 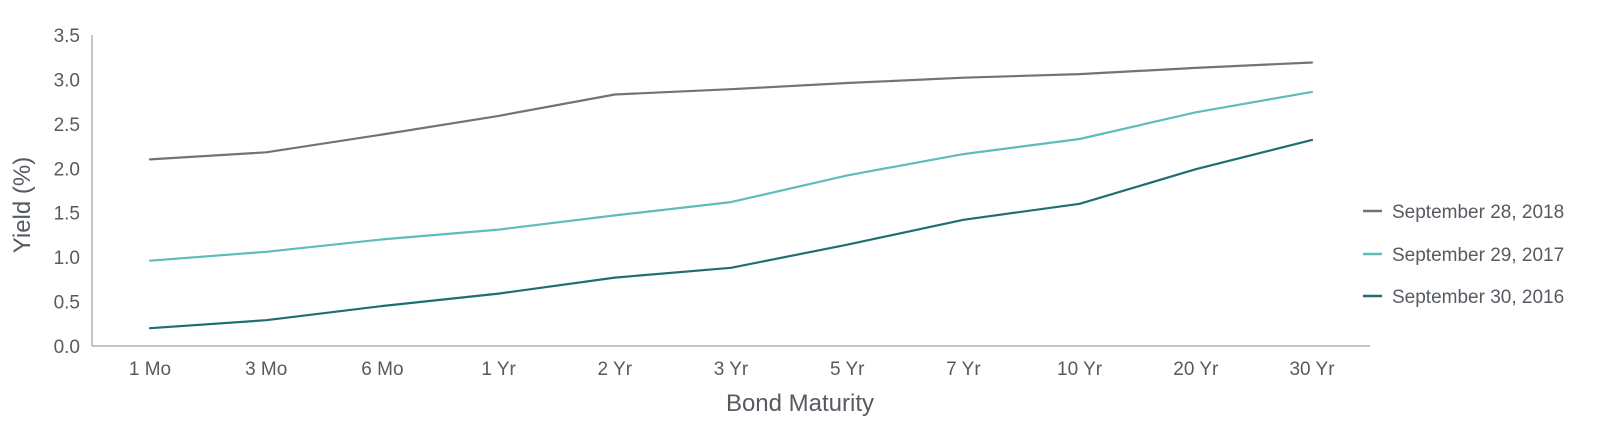 What do you see at coordinates (615, 369) in the screenshot?
I see `x-tick-label: 2 Yr` at bounding box center [615, 369].